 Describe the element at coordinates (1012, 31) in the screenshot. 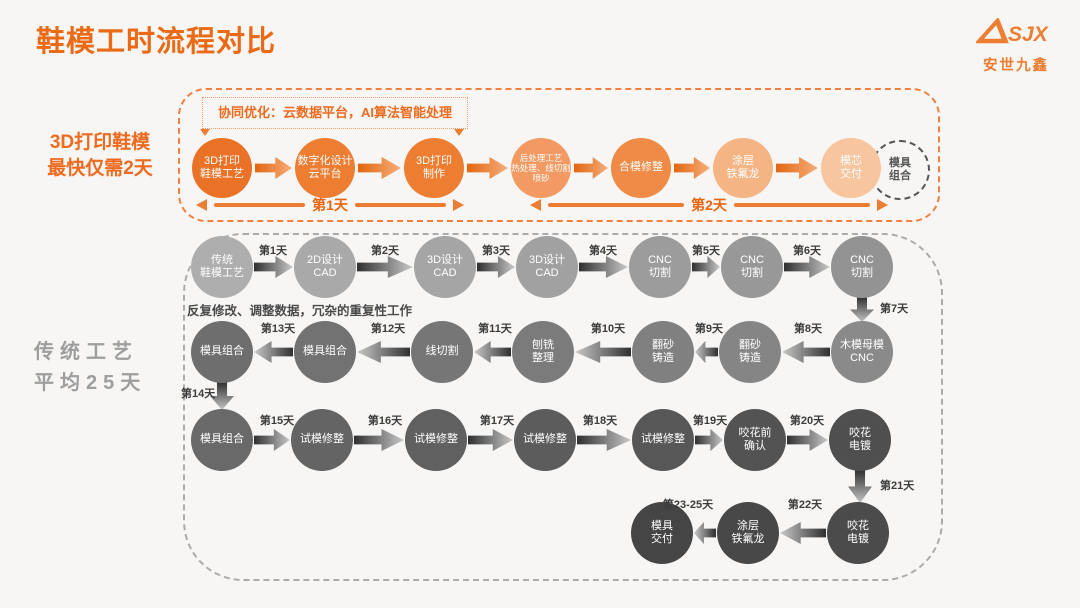

I see `logo-mark-icon: SJX` at that location.